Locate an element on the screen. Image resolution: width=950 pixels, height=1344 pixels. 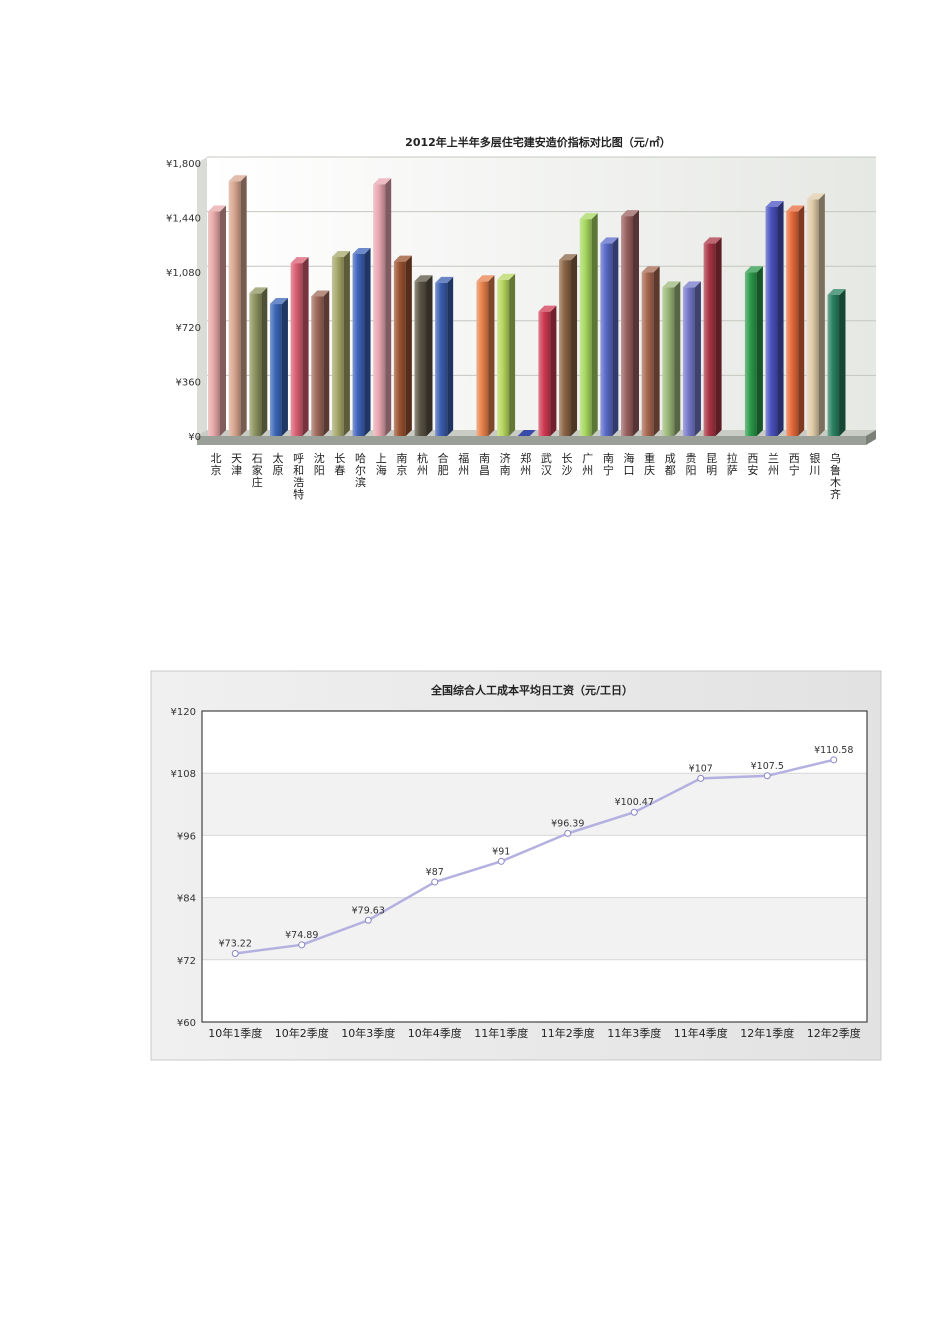
data-label: ¥107 is located at coordinates (701, 768).